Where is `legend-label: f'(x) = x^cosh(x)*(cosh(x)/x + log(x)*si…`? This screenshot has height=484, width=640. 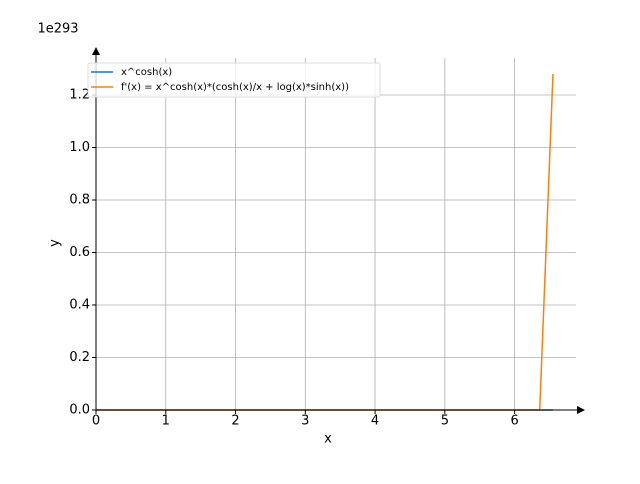 legend-label: f'(x) = x^cosh(x)*(cosh(x)/x + log(x)*si… is located at coordinates (235, 87).